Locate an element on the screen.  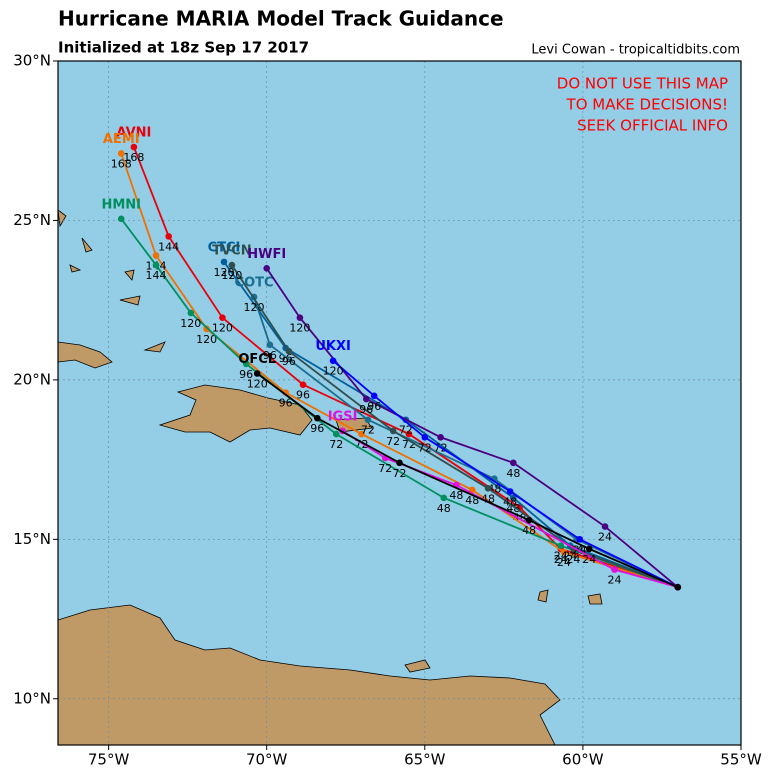
map-subtitle: Initialized at 18z Sep 17 2017 is located at coordinates (183, 48).